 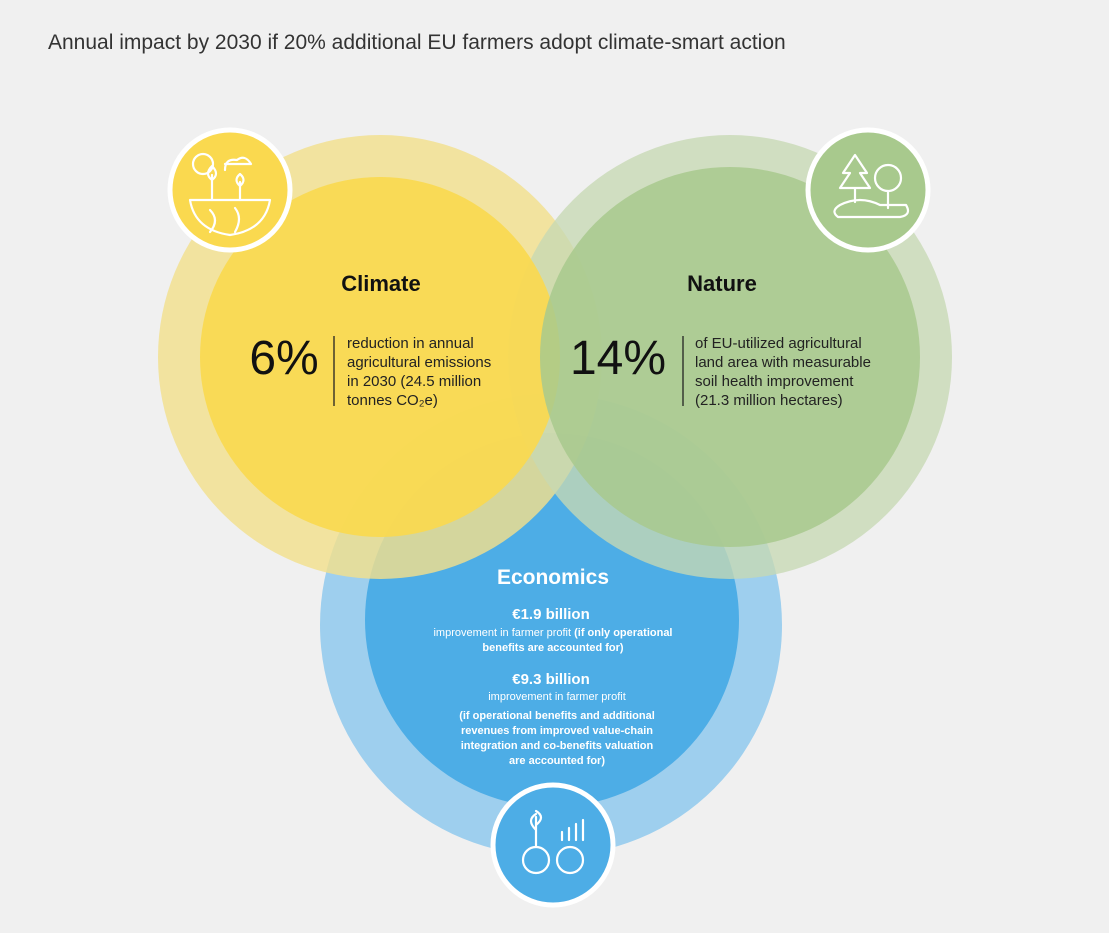 What do you see at coordinates (551, 679) in the screenshot?
I see `economics-figure: €9.3 billion` at bounding box center [551, 679].